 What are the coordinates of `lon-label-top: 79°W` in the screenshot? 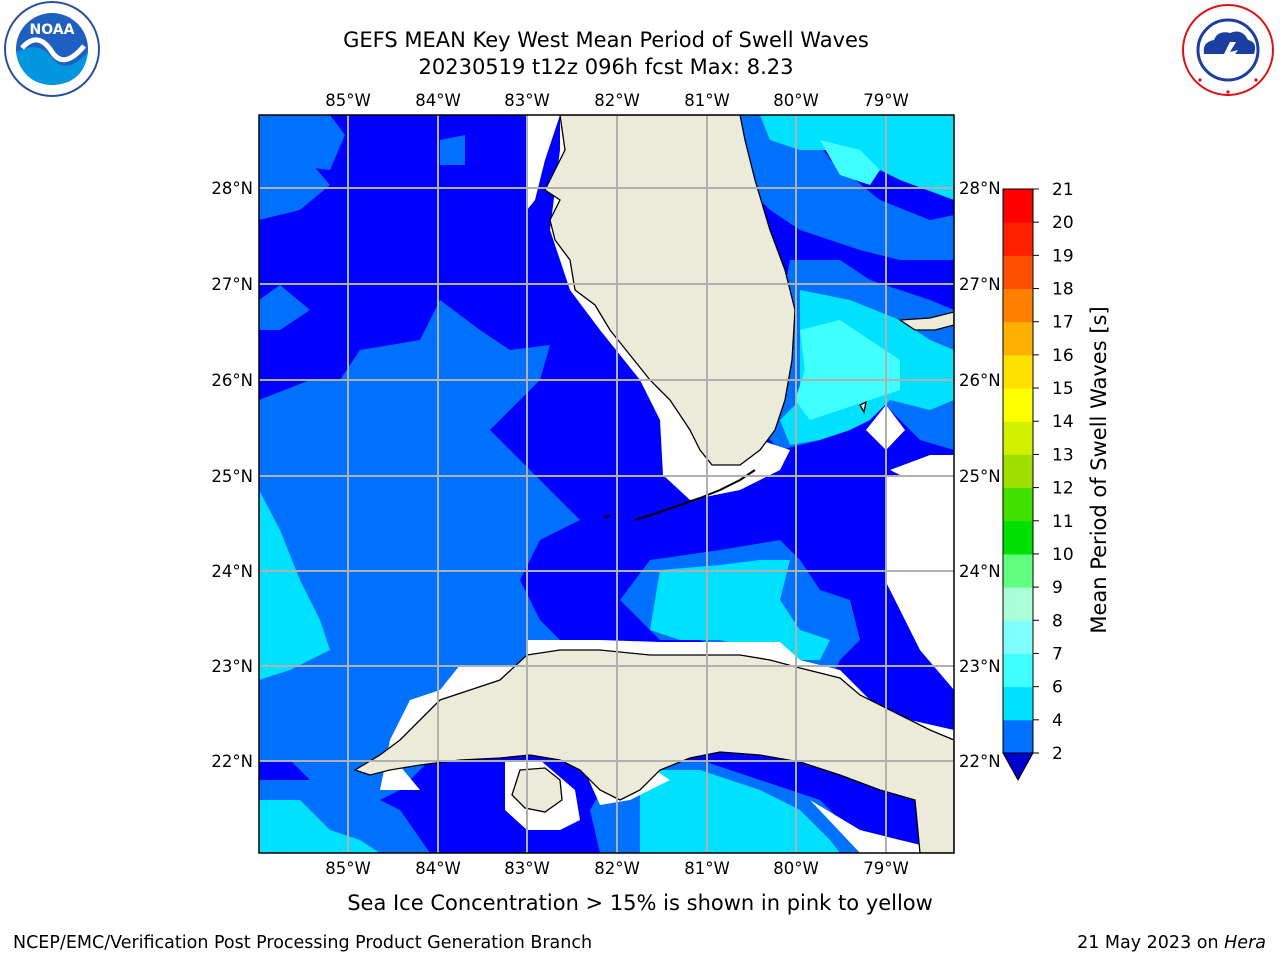 It's located at (886, 100).